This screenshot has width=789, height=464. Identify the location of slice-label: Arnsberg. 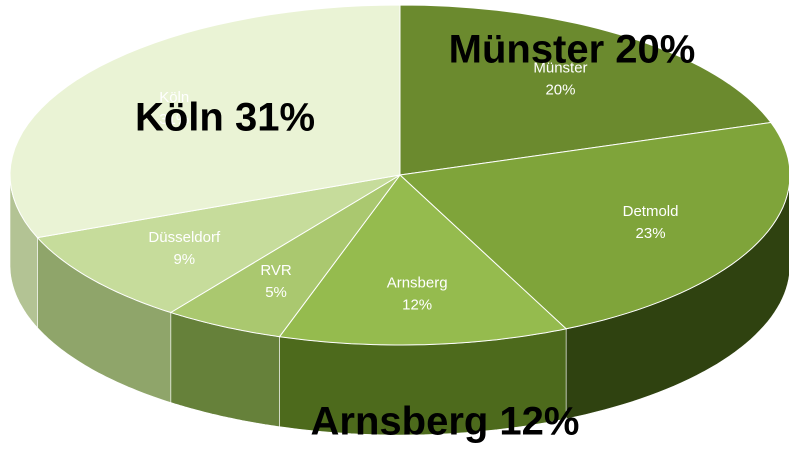
(417, 283).